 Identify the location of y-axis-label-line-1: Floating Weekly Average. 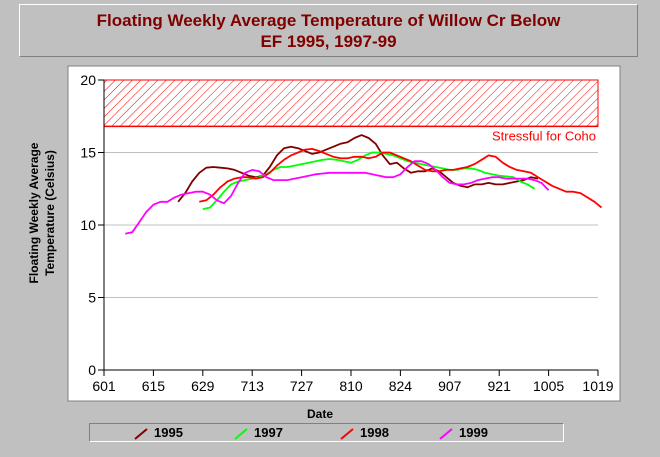
(34, 212).